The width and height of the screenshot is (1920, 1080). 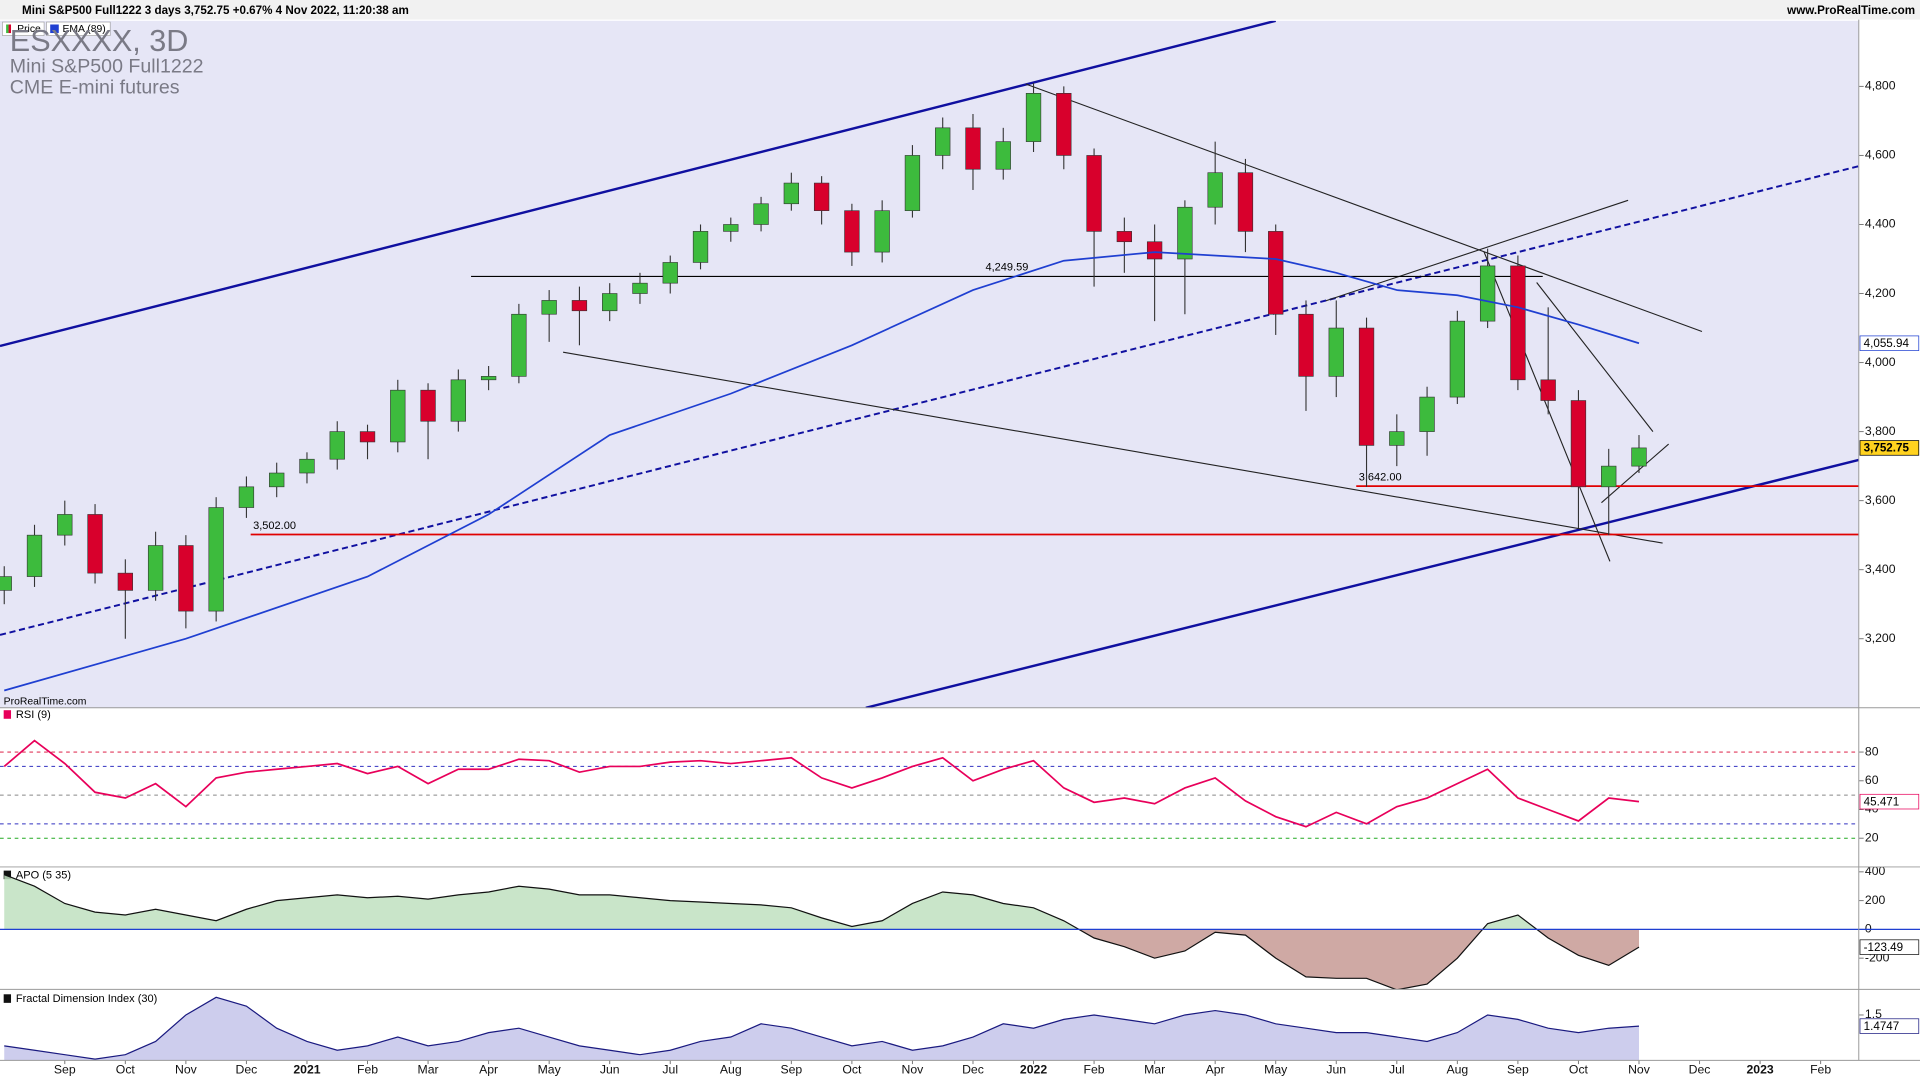 What do you see at coordinates (1006, 268) in the screenshot?
I see `level-label: 4,249.59` at bounding box center [1006, 268].